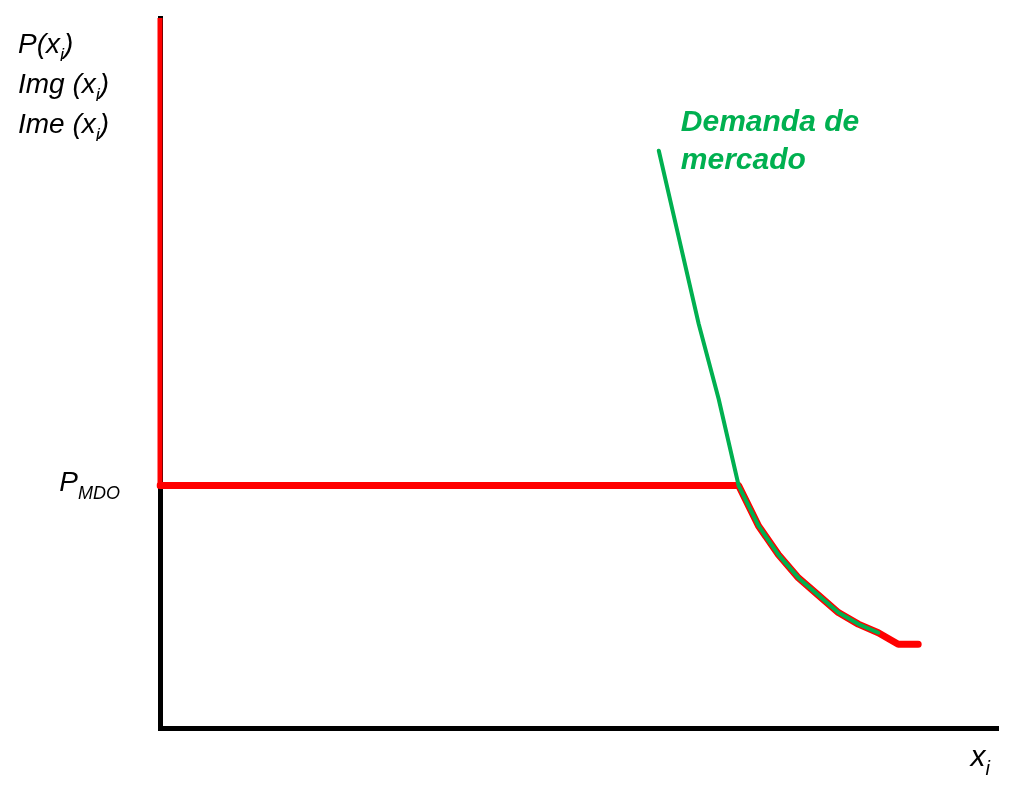 The width and height of the screenshot is (1024, 787). I want to click on series-label: Demanda de mercado, so click(770, 139).